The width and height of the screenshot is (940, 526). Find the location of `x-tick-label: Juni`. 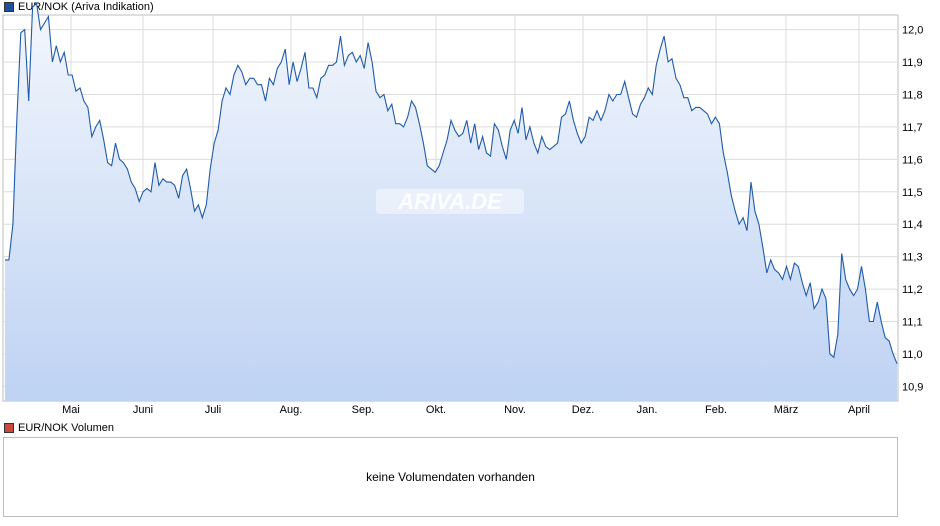

x-tick-label: Juni is located at coordinates (143, 410).